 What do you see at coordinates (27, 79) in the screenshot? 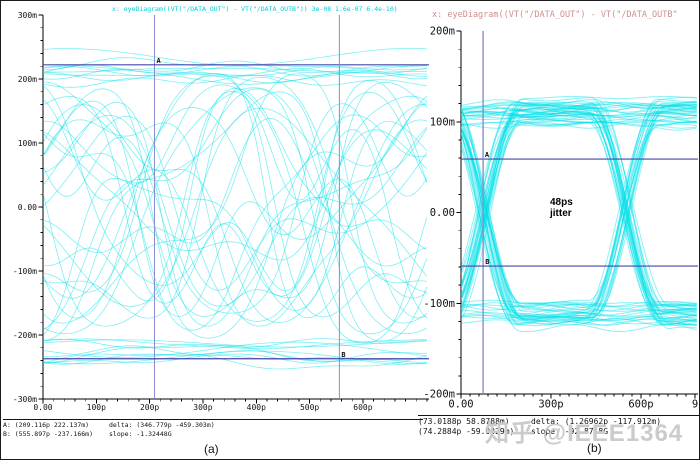
I see `y-tick-label: 200m` at bounding box center [27, 79].